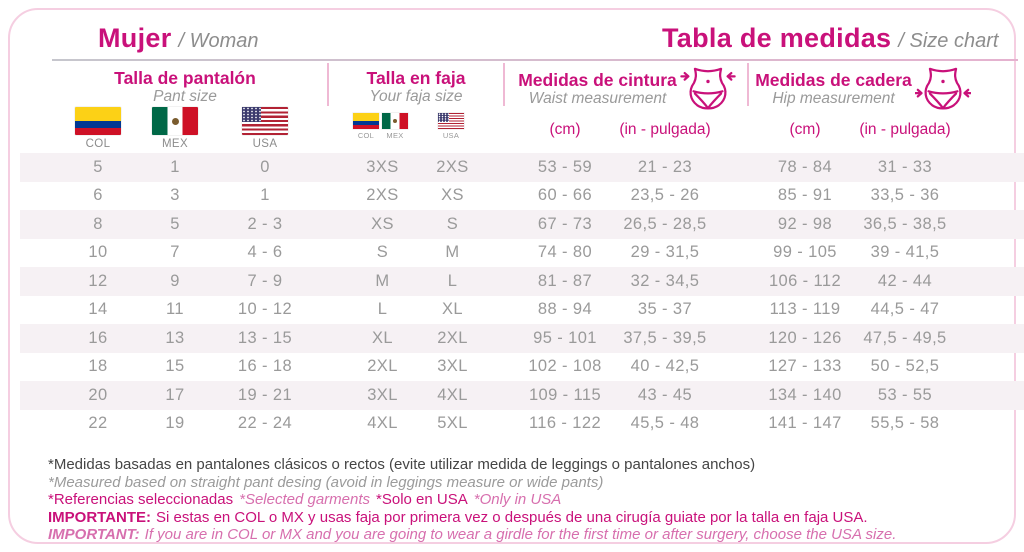  Describe the element at coordinates (98, 195) in the screenshot. I see `cell-pant-col: 6` at that location.